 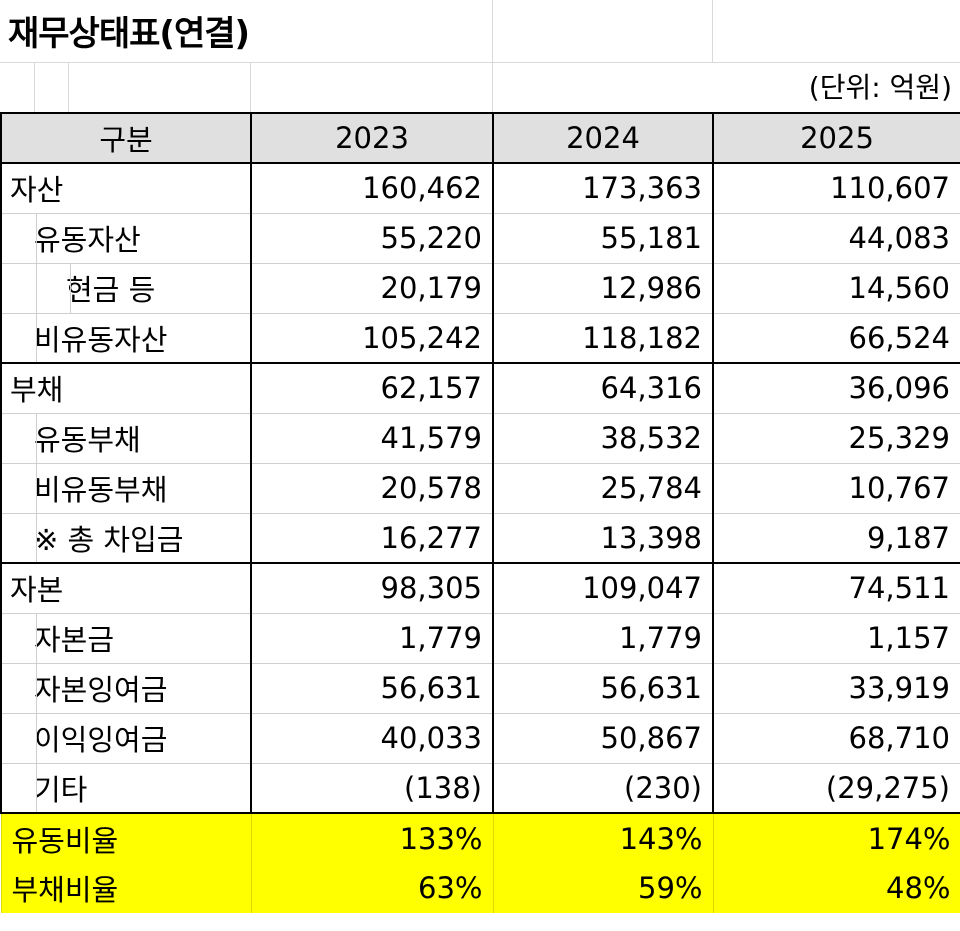 I want to click on row-label: 유동부채, so click(x=87, y=440).